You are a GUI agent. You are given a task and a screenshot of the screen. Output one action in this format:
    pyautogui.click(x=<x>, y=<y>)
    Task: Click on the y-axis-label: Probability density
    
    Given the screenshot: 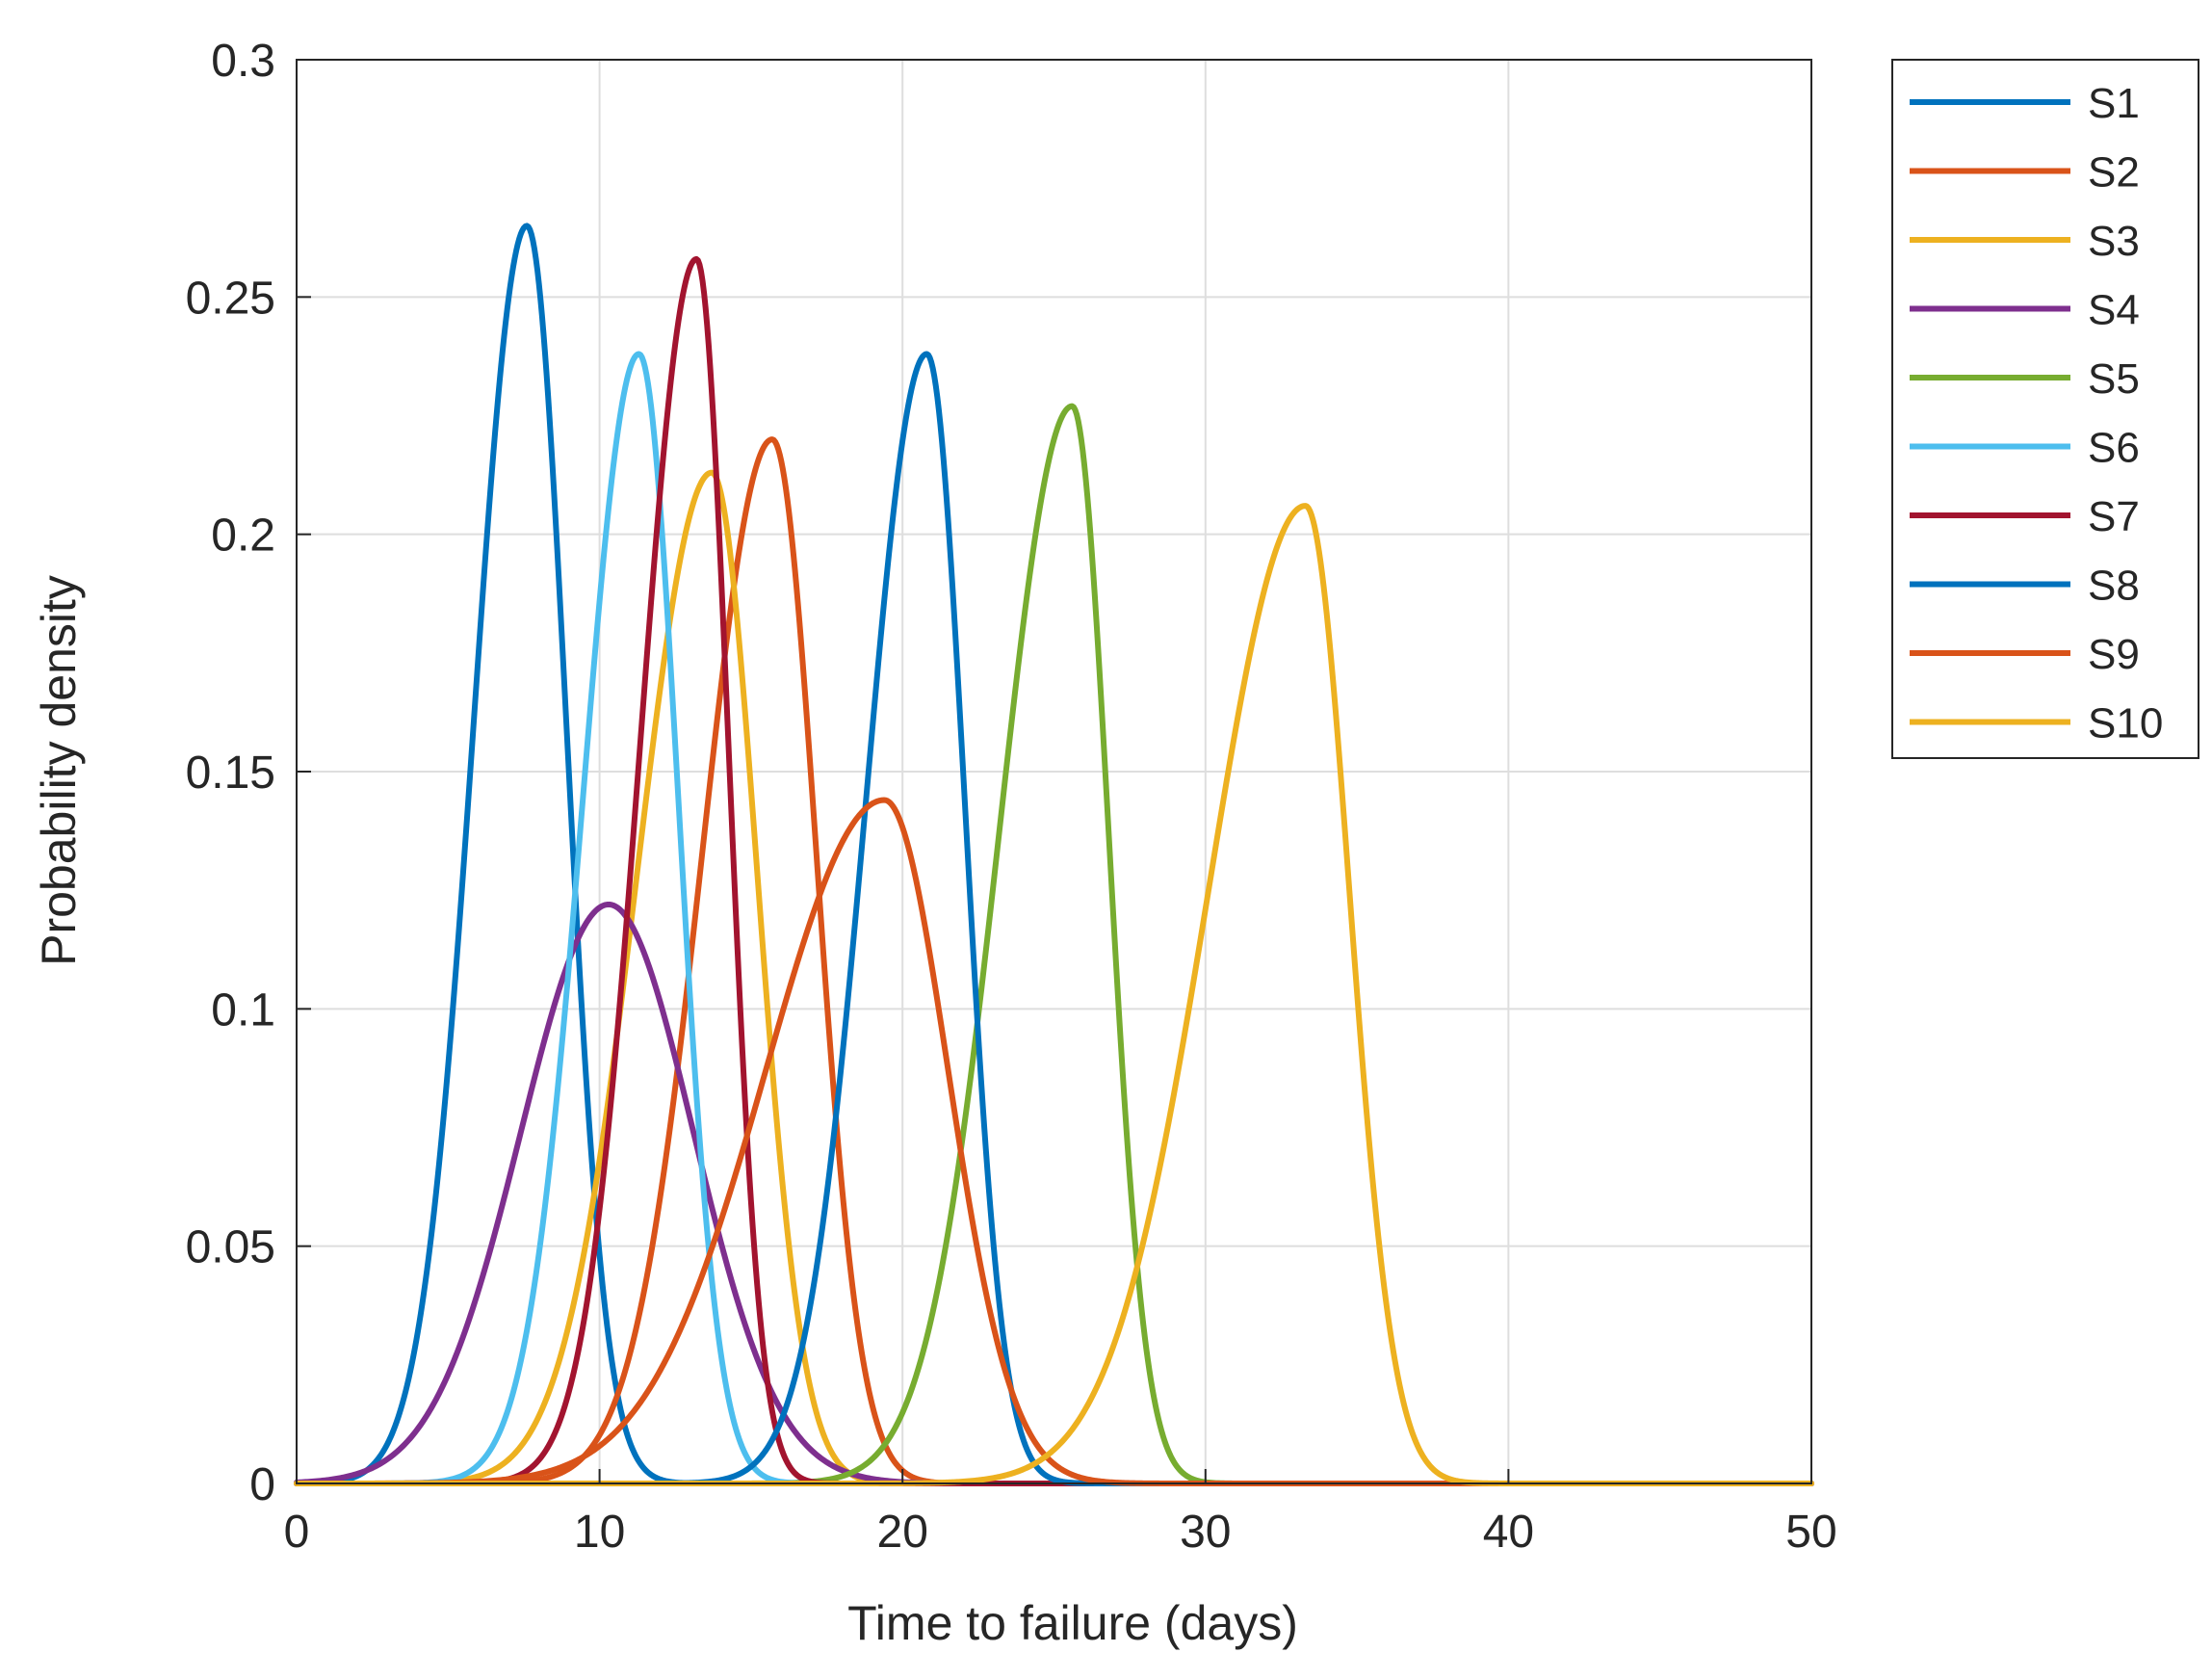 What is the action you would take?
    pyautogui.click(x=59, y=770)
    